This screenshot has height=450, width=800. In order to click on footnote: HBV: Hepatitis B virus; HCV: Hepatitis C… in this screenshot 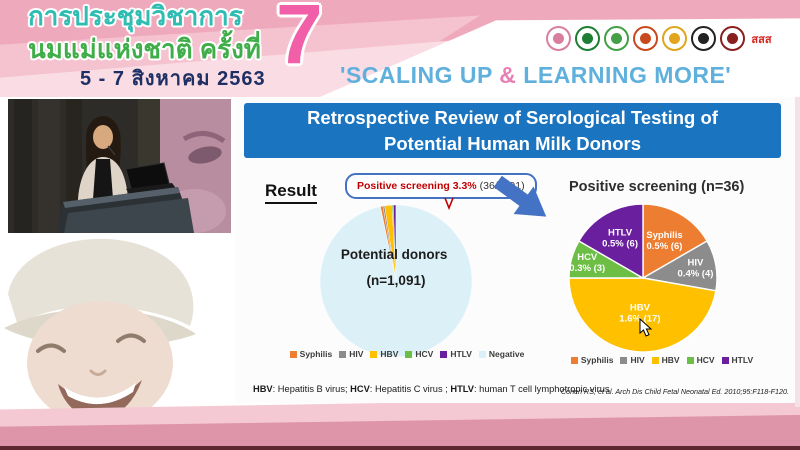, I will do `click(431, 389)`.